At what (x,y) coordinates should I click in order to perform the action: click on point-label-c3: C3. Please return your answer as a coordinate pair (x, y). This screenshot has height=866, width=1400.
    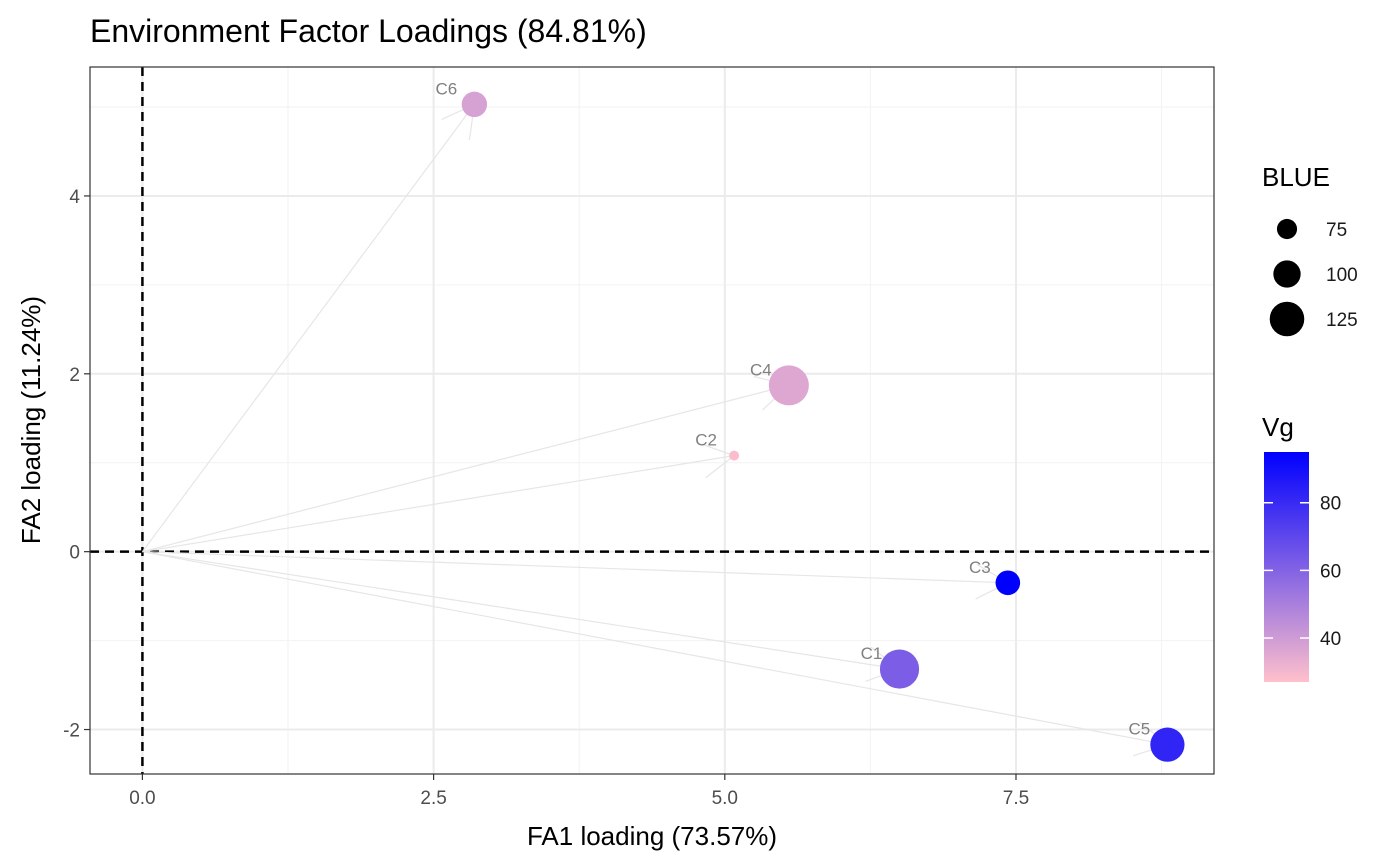
    Looking at the image, I should click on (980, 567).